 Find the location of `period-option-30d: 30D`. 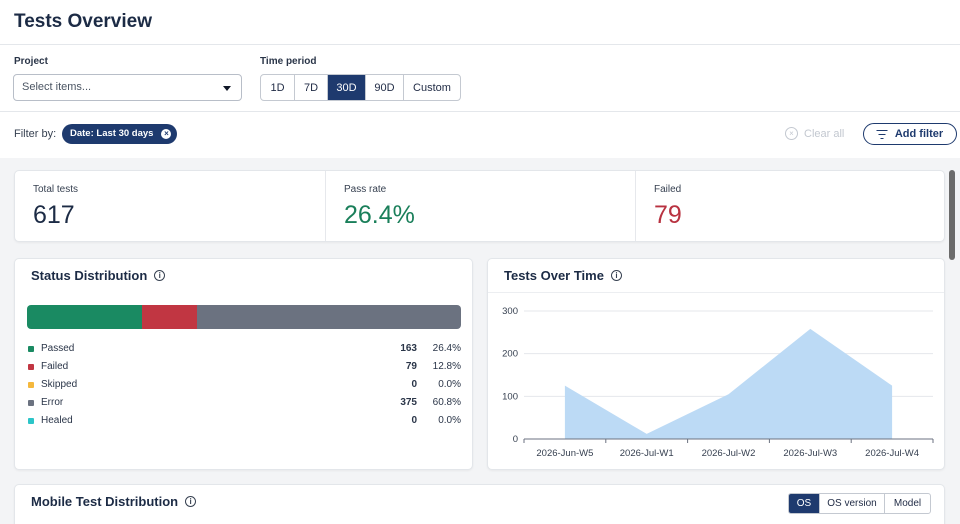

period-option-30d: 30D is located at coordinates (346, 87).